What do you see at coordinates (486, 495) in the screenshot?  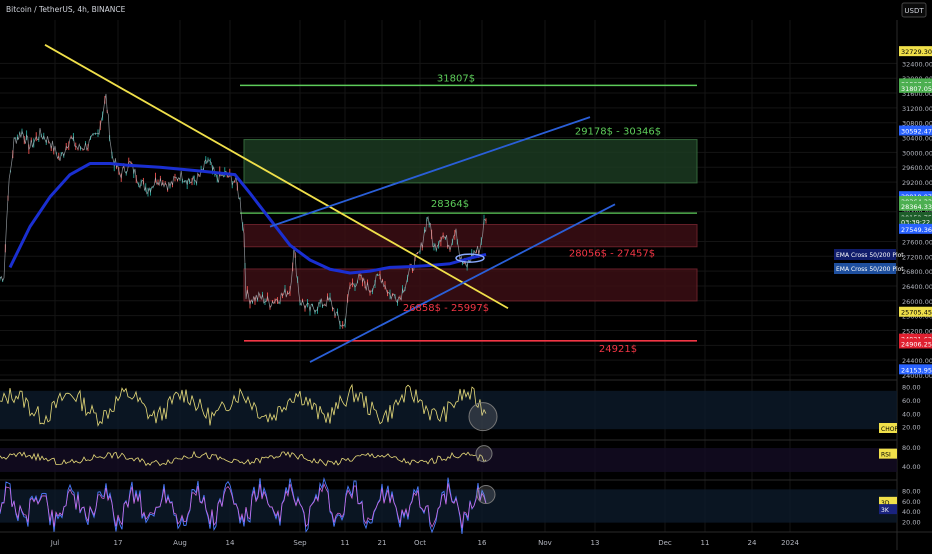 I see `stoch-highlight` at bounding box center [486, 495].